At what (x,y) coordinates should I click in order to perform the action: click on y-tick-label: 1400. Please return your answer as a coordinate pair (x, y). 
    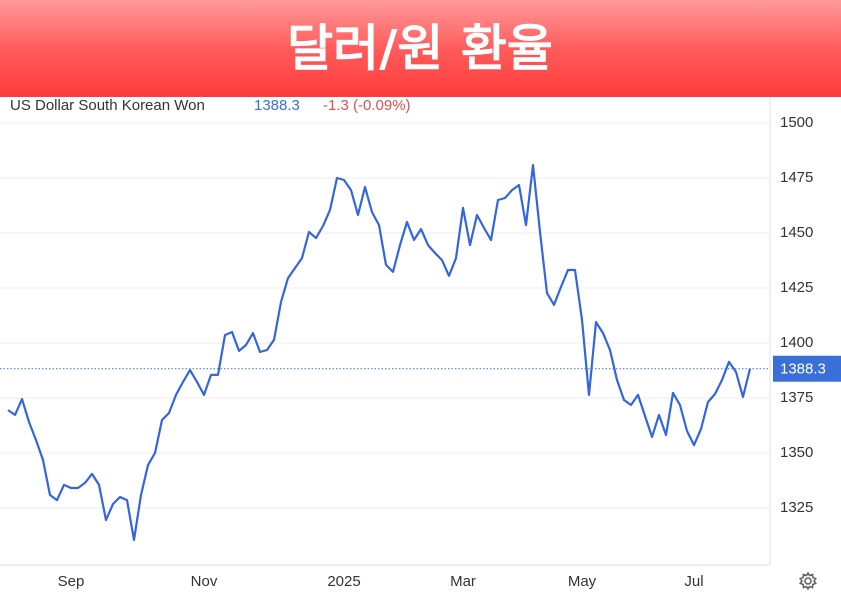
    Looking at the image, I should click on (796, 342).